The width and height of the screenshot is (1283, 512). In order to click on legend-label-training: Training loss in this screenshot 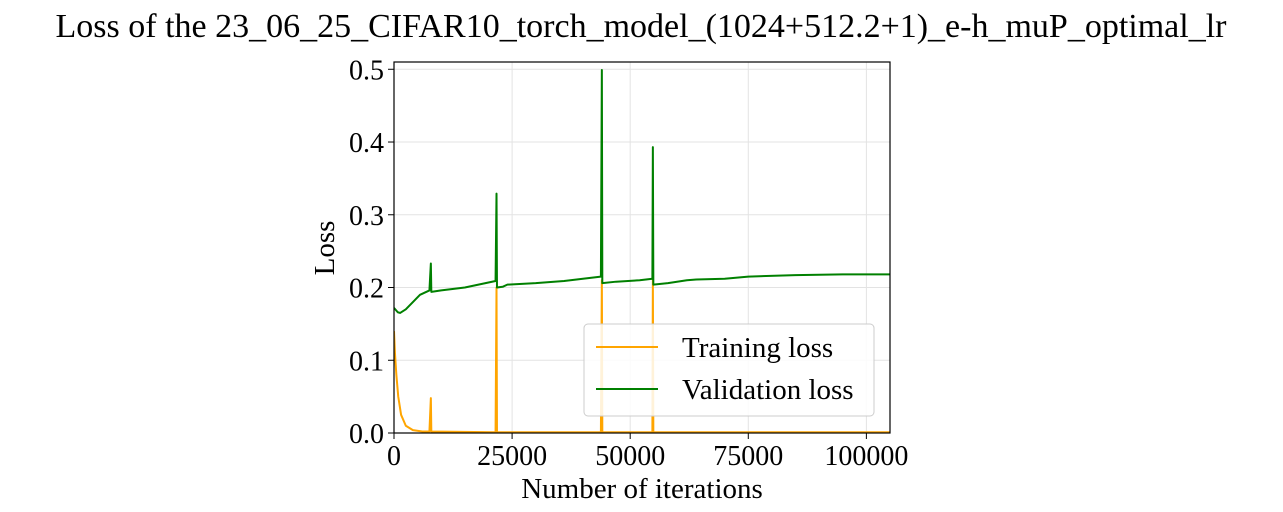, I will do `click(757, 348)`.